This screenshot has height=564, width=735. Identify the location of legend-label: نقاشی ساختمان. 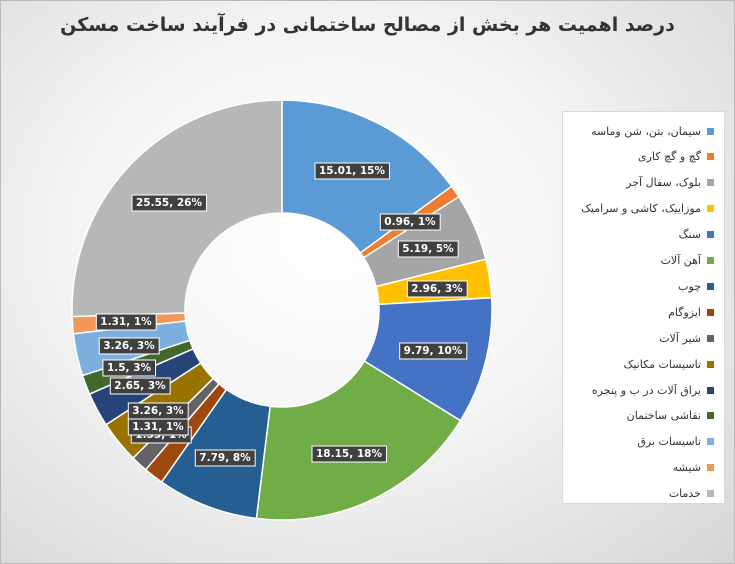
(663, 416).